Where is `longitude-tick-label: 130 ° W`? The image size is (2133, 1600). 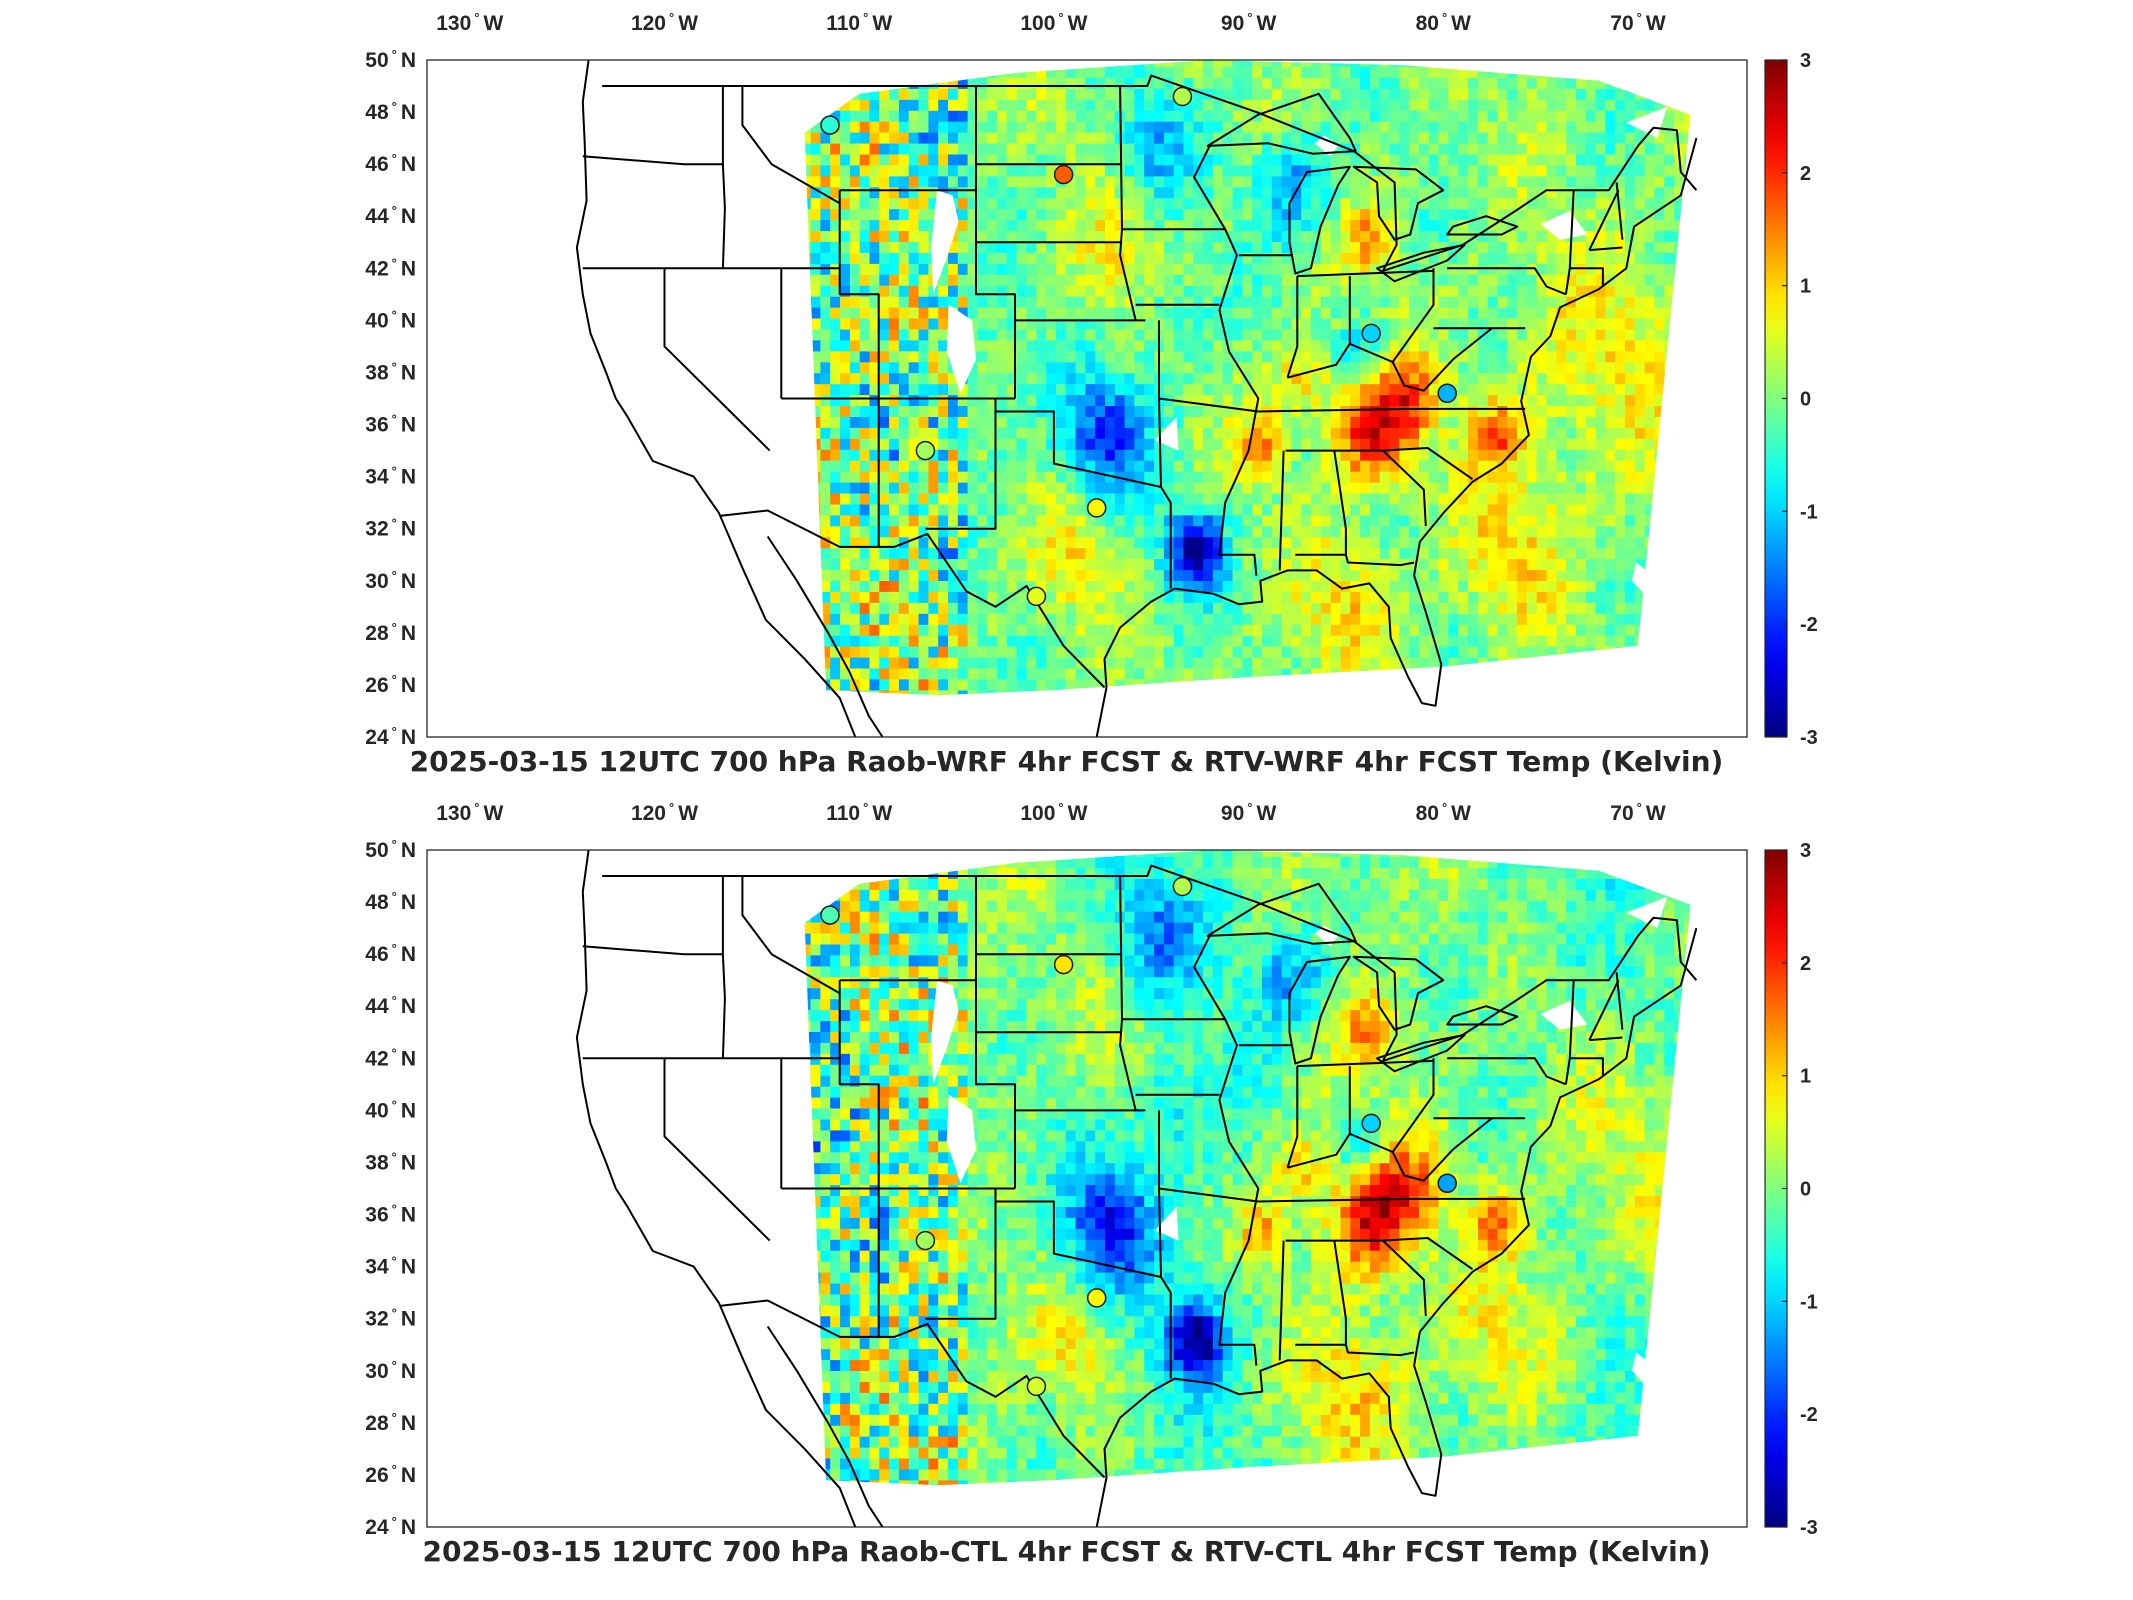 longitude-tick-label: 130 ° W is located at coordinates (469, 812).